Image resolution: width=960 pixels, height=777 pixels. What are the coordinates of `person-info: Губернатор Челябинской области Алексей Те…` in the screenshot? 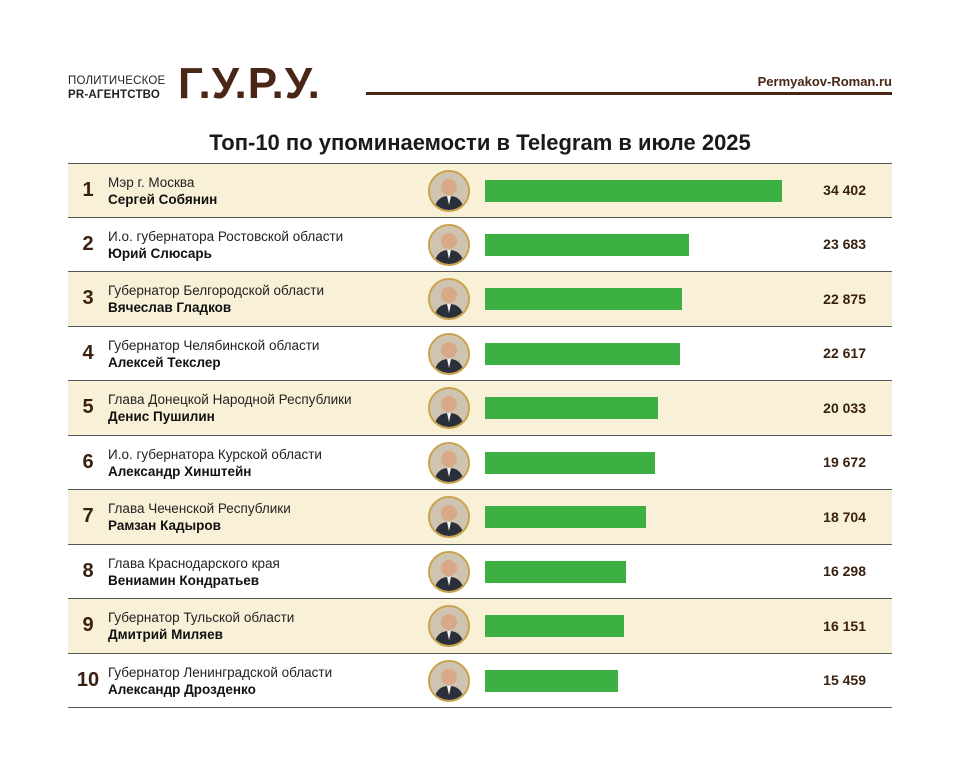 It's located at (213, 354).